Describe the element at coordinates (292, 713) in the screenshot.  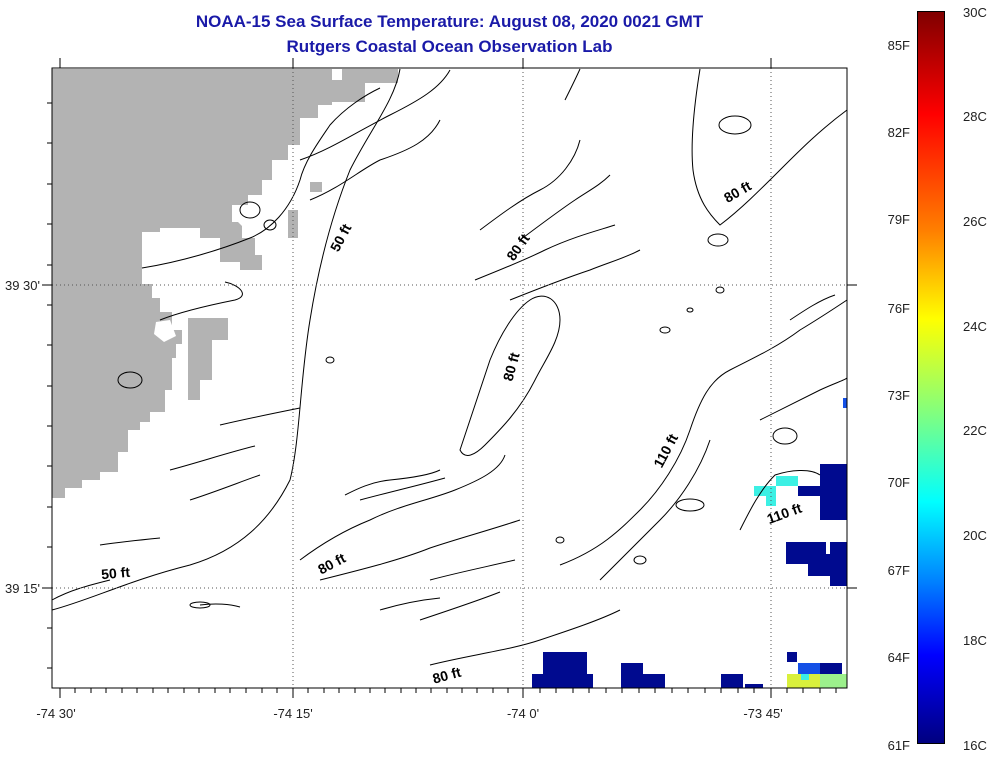
I see `lon-label: -74 15'` at that location.